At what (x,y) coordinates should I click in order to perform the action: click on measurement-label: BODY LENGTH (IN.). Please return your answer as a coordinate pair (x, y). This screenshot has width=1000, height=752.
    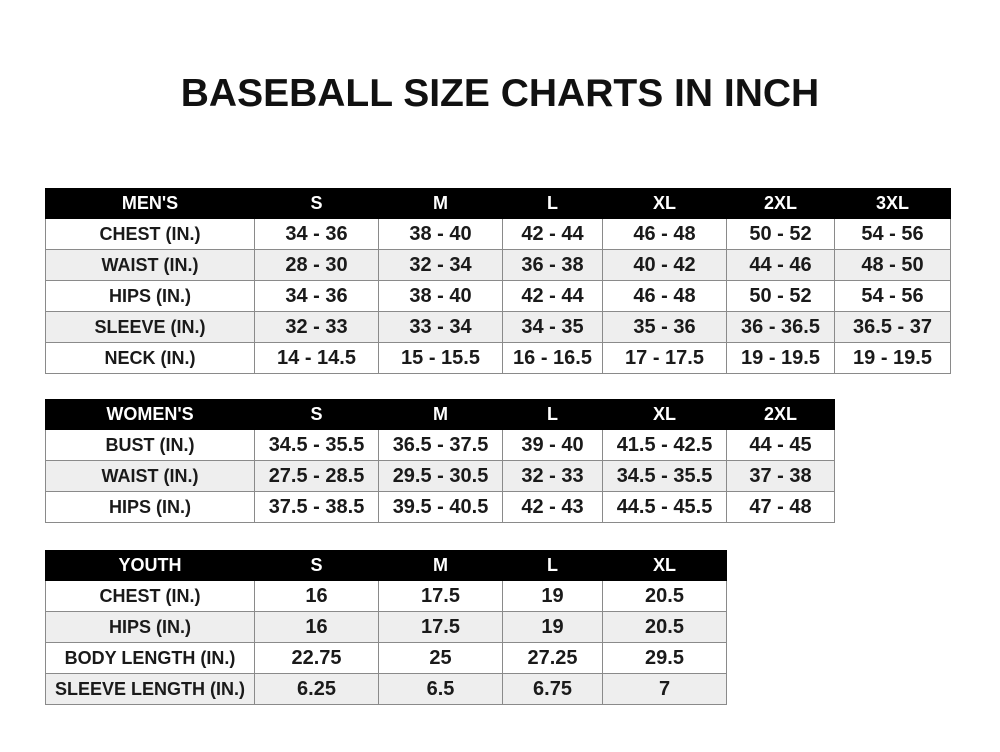
    Looking at the image, I should click on (150, 658).